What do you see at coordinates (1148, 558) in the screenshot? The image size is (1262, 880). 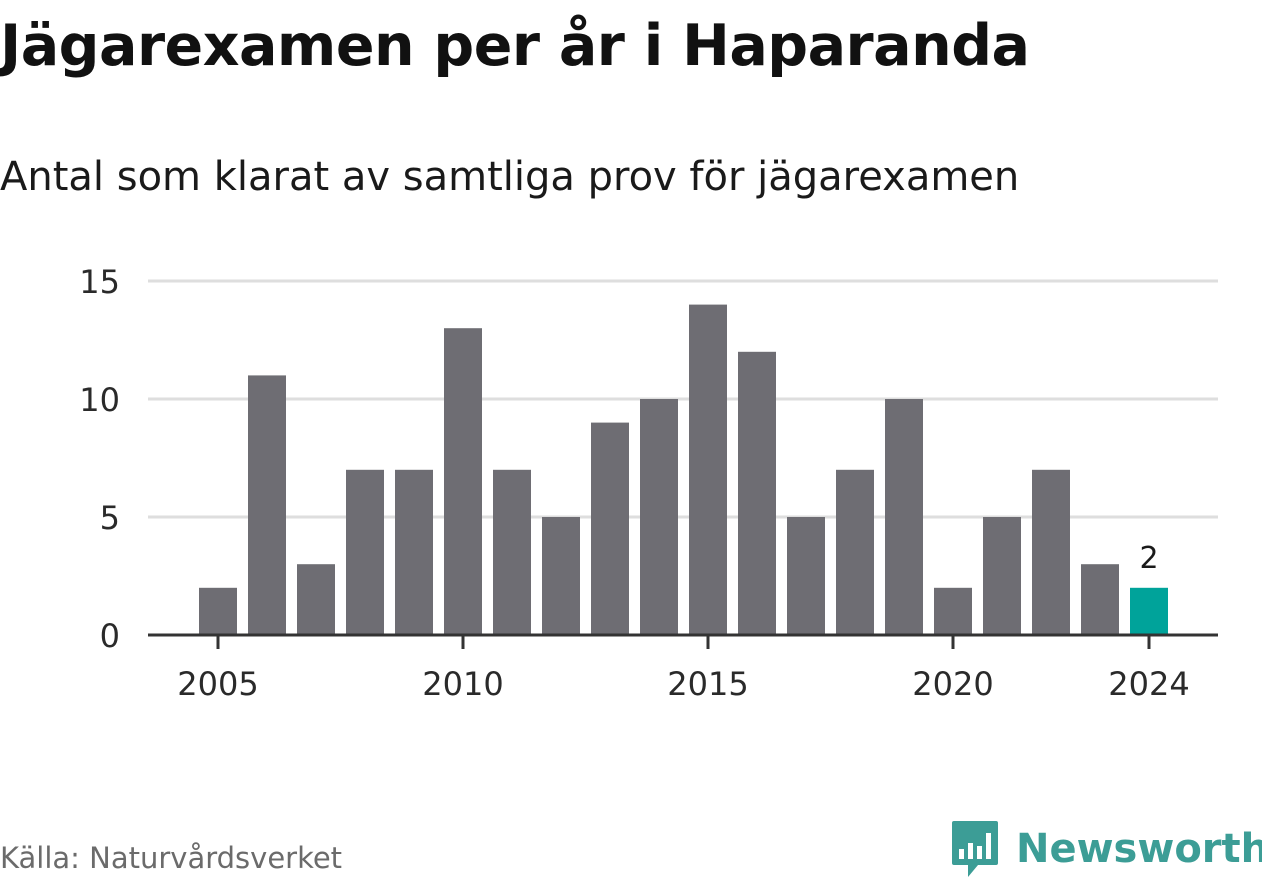 I see `data-label: 2` at bounding box center [1148, 558].